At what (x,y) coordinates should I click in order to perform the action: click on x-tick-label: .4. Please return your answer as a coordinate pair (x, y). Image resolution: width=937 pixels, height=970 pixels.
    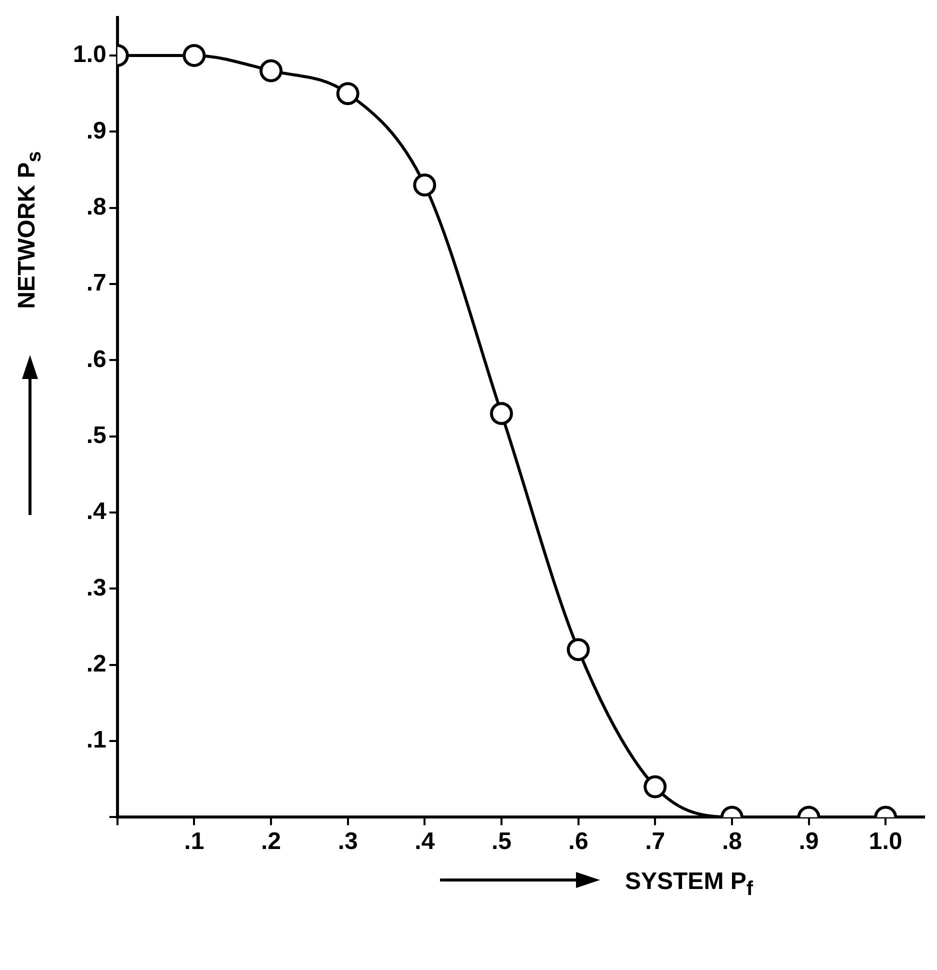
    Looking at the image, I should click on (425, 842).